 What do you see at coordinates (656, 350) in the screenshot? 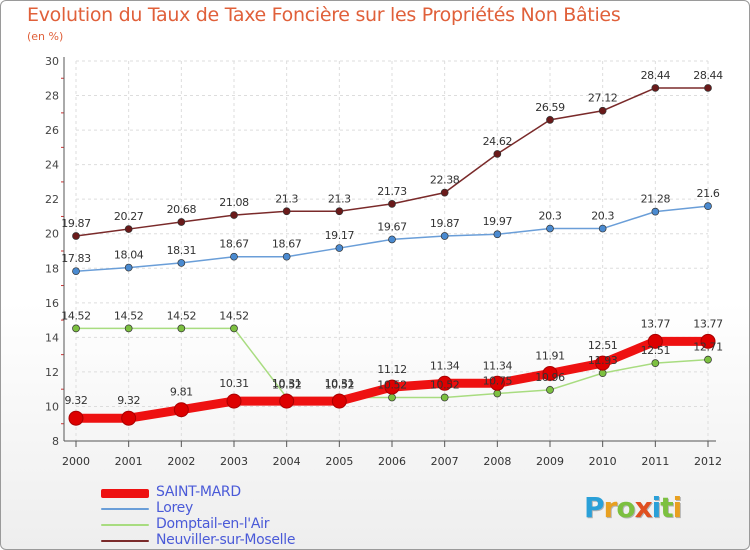
I see `data-label: 12.51` at bounding box center [656, 350].